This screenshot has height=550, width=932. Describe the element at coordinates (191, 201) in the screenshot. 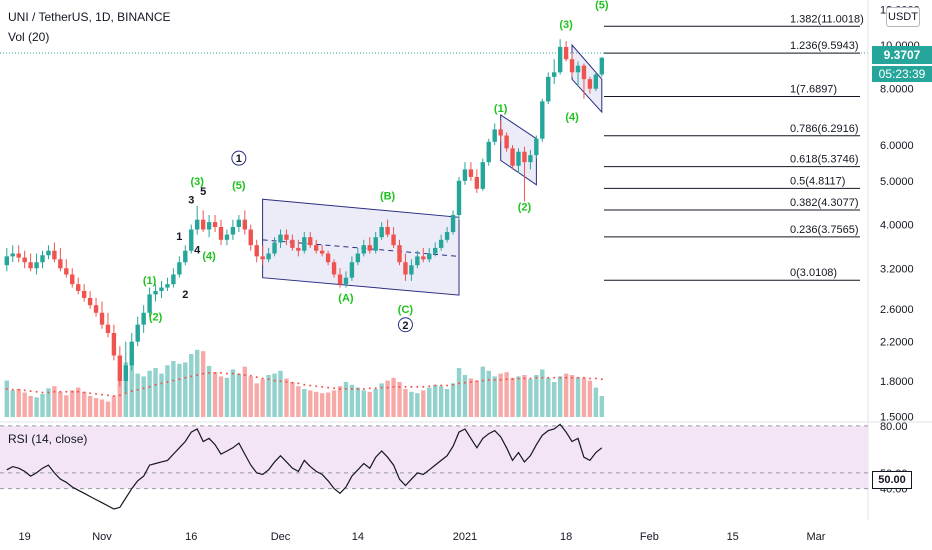

I see `wave-label: 3` at that location.